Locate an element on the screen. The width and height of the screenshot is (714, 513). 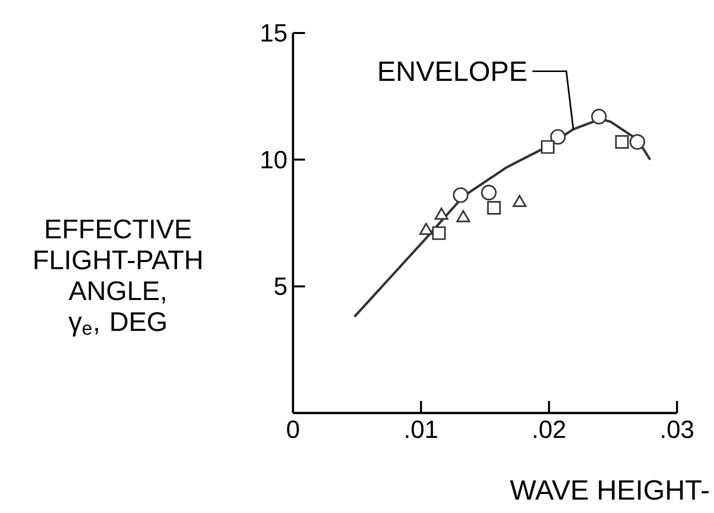
x-tick-label: 0 is located at coordinates (293, 429).